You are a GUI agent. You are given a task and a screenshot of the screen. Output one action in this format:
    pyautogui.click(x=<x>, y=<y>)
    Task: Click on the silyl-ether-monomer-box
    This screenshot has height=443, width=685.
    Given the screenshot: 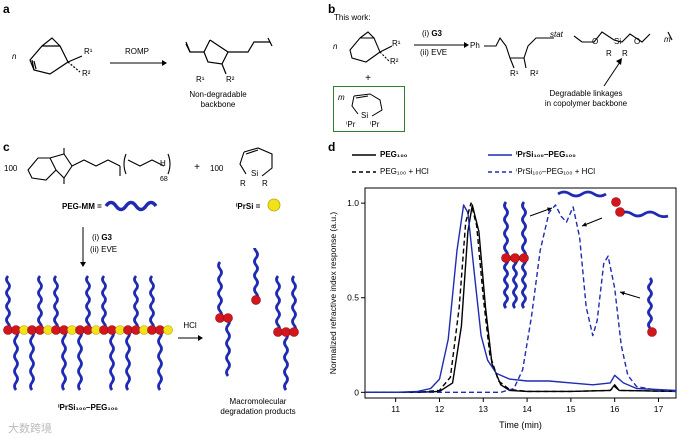 What is the action you would take?
    pyautogui.click(x=369, y=109)
    